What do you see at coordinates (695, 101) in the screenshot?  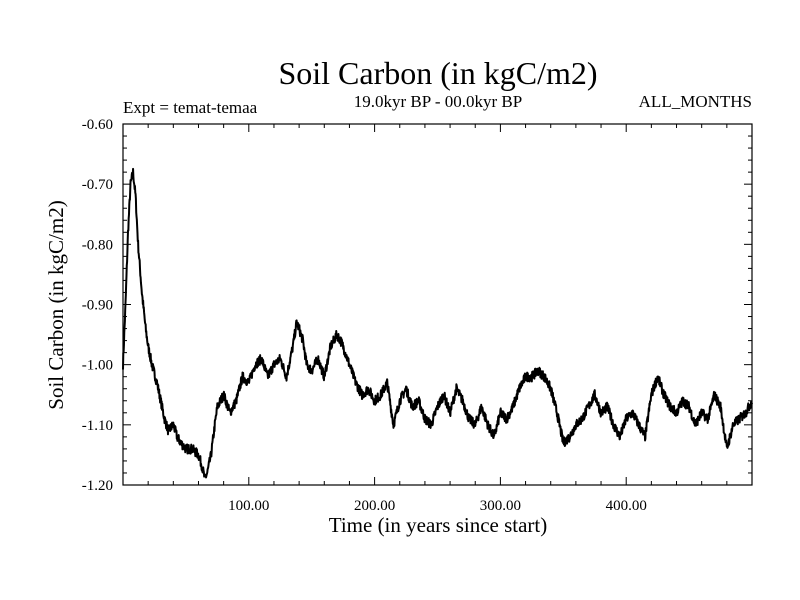 I see `months-label: ALL_MONTHS` at bounding box center [695, 101].